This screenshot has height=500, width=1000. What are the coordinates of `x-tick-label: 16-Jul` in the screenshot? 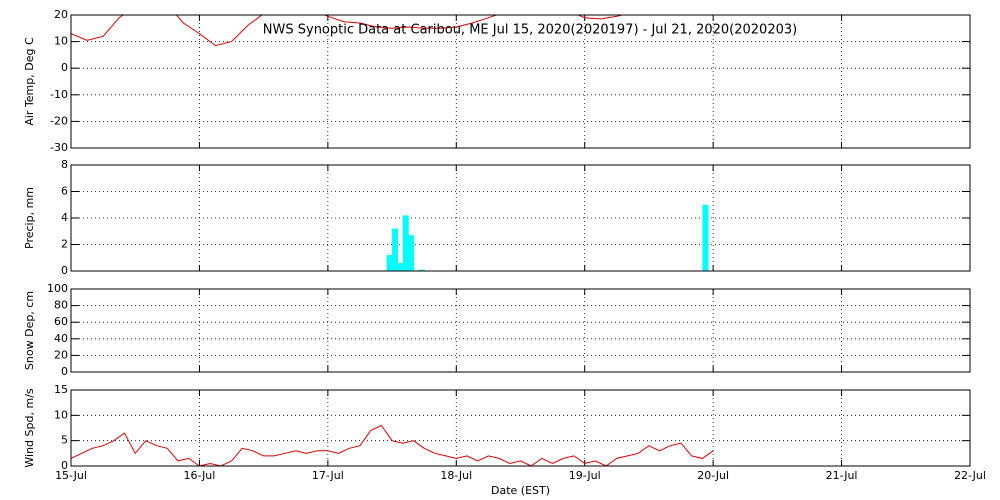 It's located at (199, 475).